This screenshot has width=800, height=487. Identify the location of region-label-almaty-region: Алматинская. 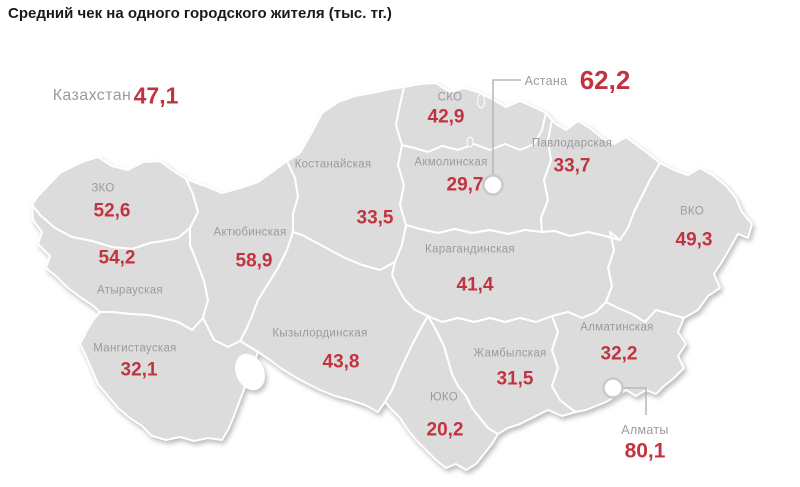
(617, 327).